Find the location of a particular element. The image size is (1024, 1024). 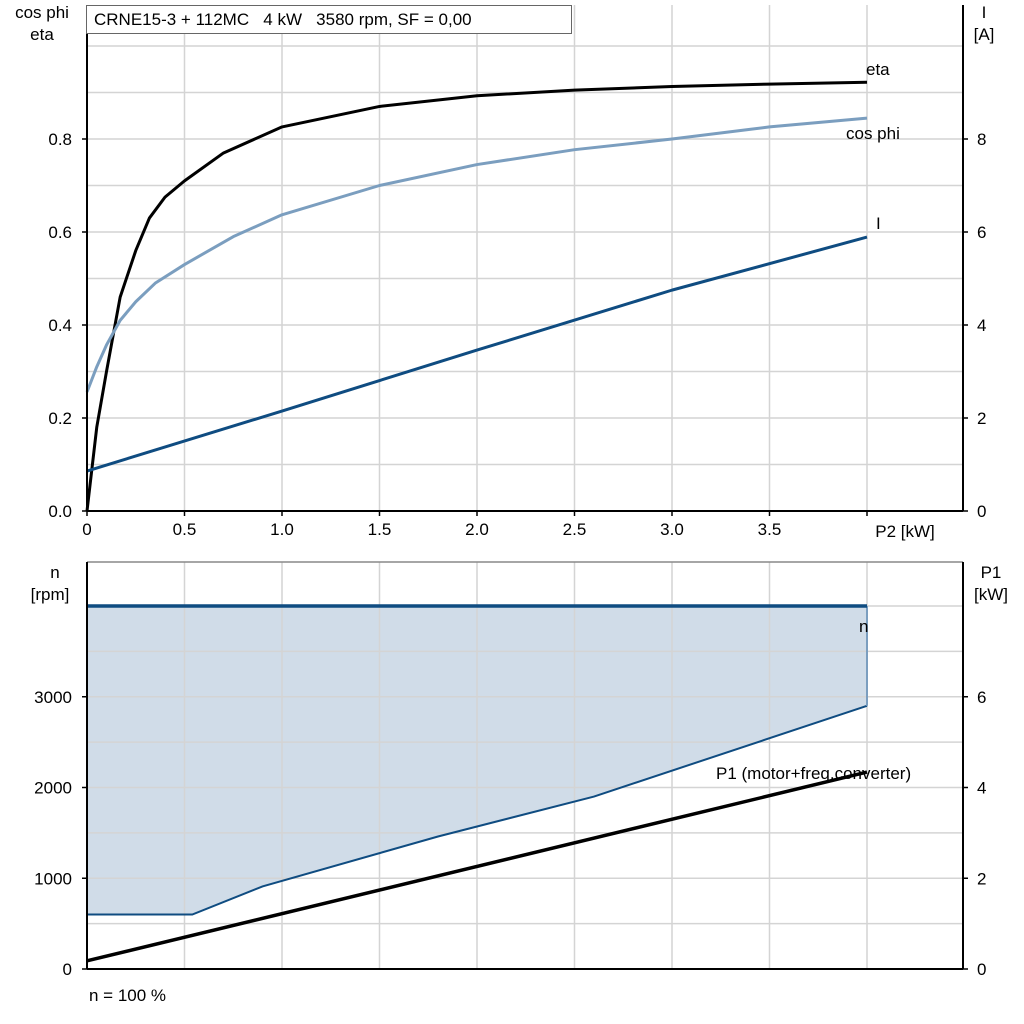

y-left-tick-label: 0.2 is located at coordinates (60, 418).